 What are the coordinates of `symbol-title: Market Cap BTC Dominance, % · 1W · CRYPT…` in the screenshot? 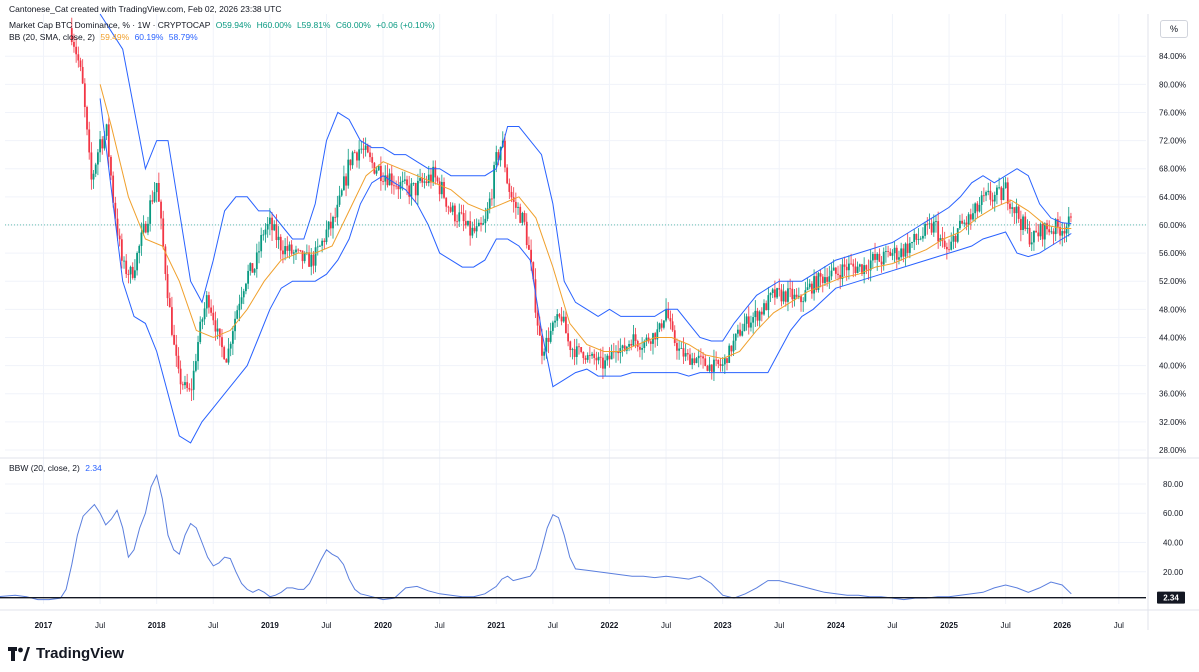 It's located at (110, 25).